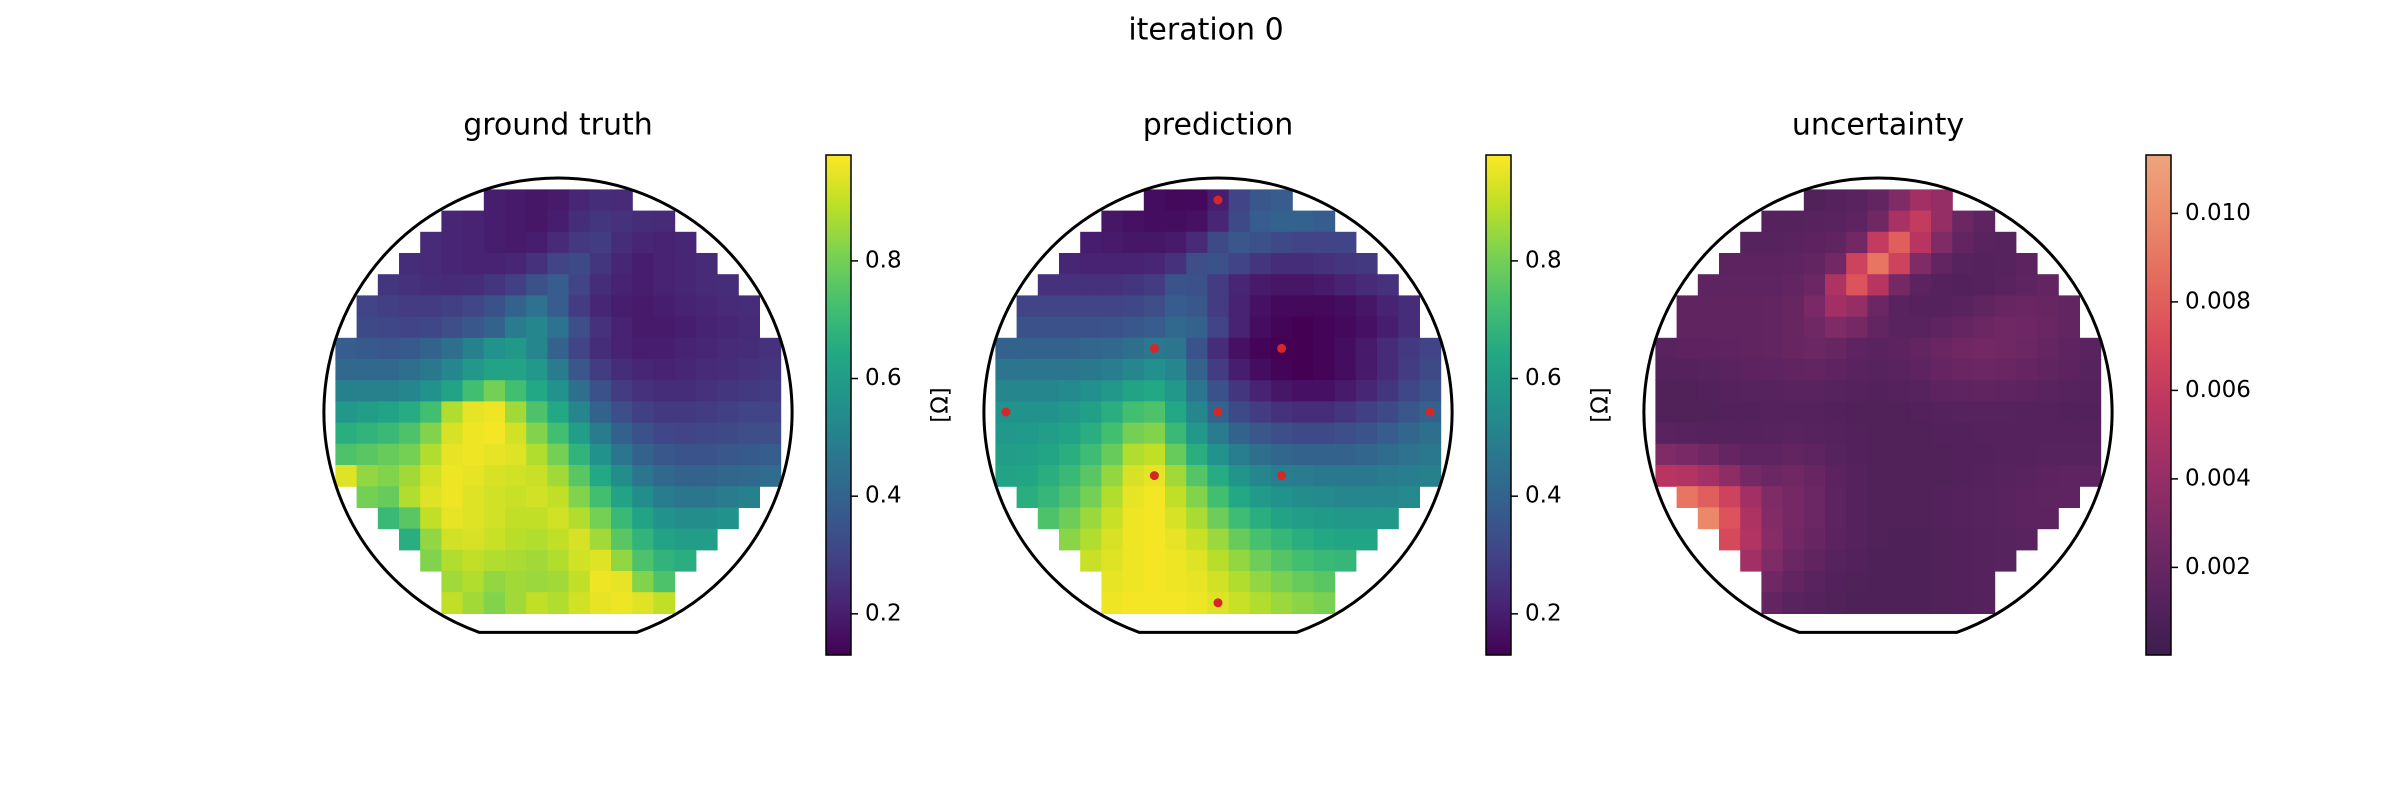 This screenshot has width=2400, height=800. What do you see at coordinates (2218, 478) in the screenshot?
I see `colorbar-tick-label: 0.004` at bounding box center [2218, 478].